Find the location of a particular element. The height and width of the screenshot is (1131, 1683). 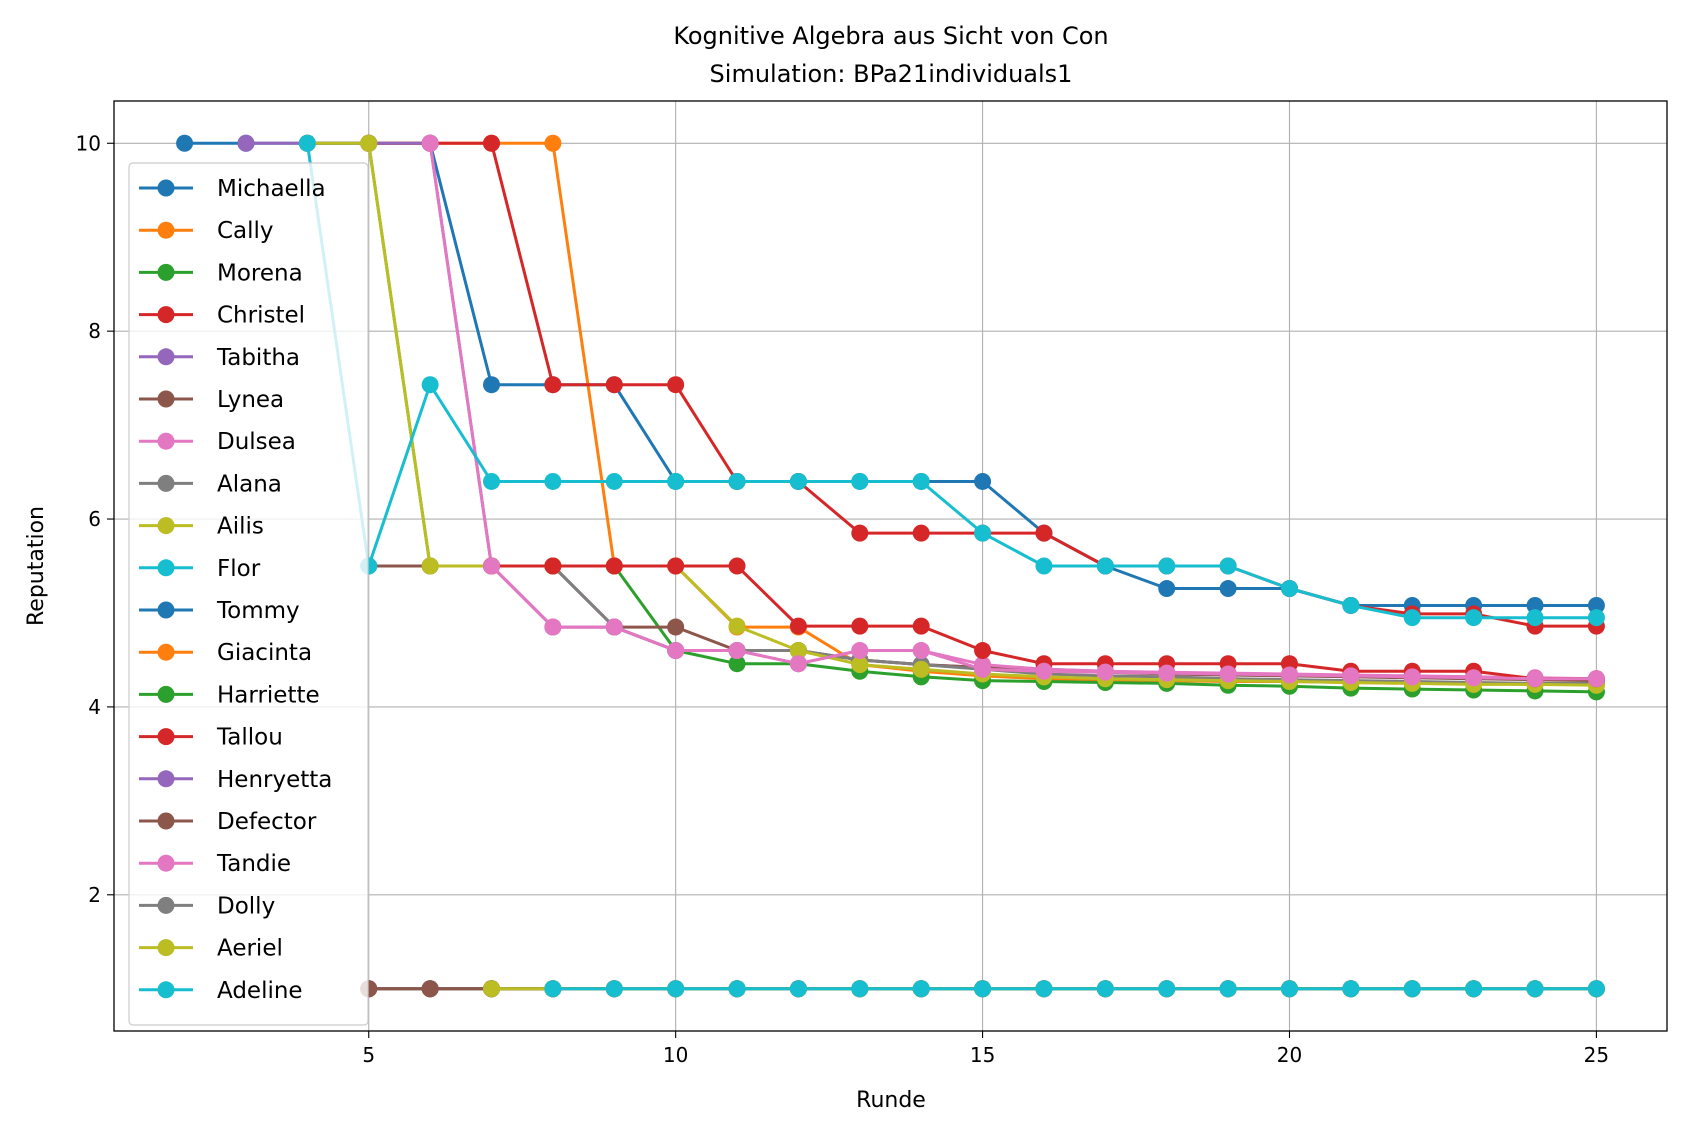

x-tick-label: 5 is located at coordinates (368, 1055).